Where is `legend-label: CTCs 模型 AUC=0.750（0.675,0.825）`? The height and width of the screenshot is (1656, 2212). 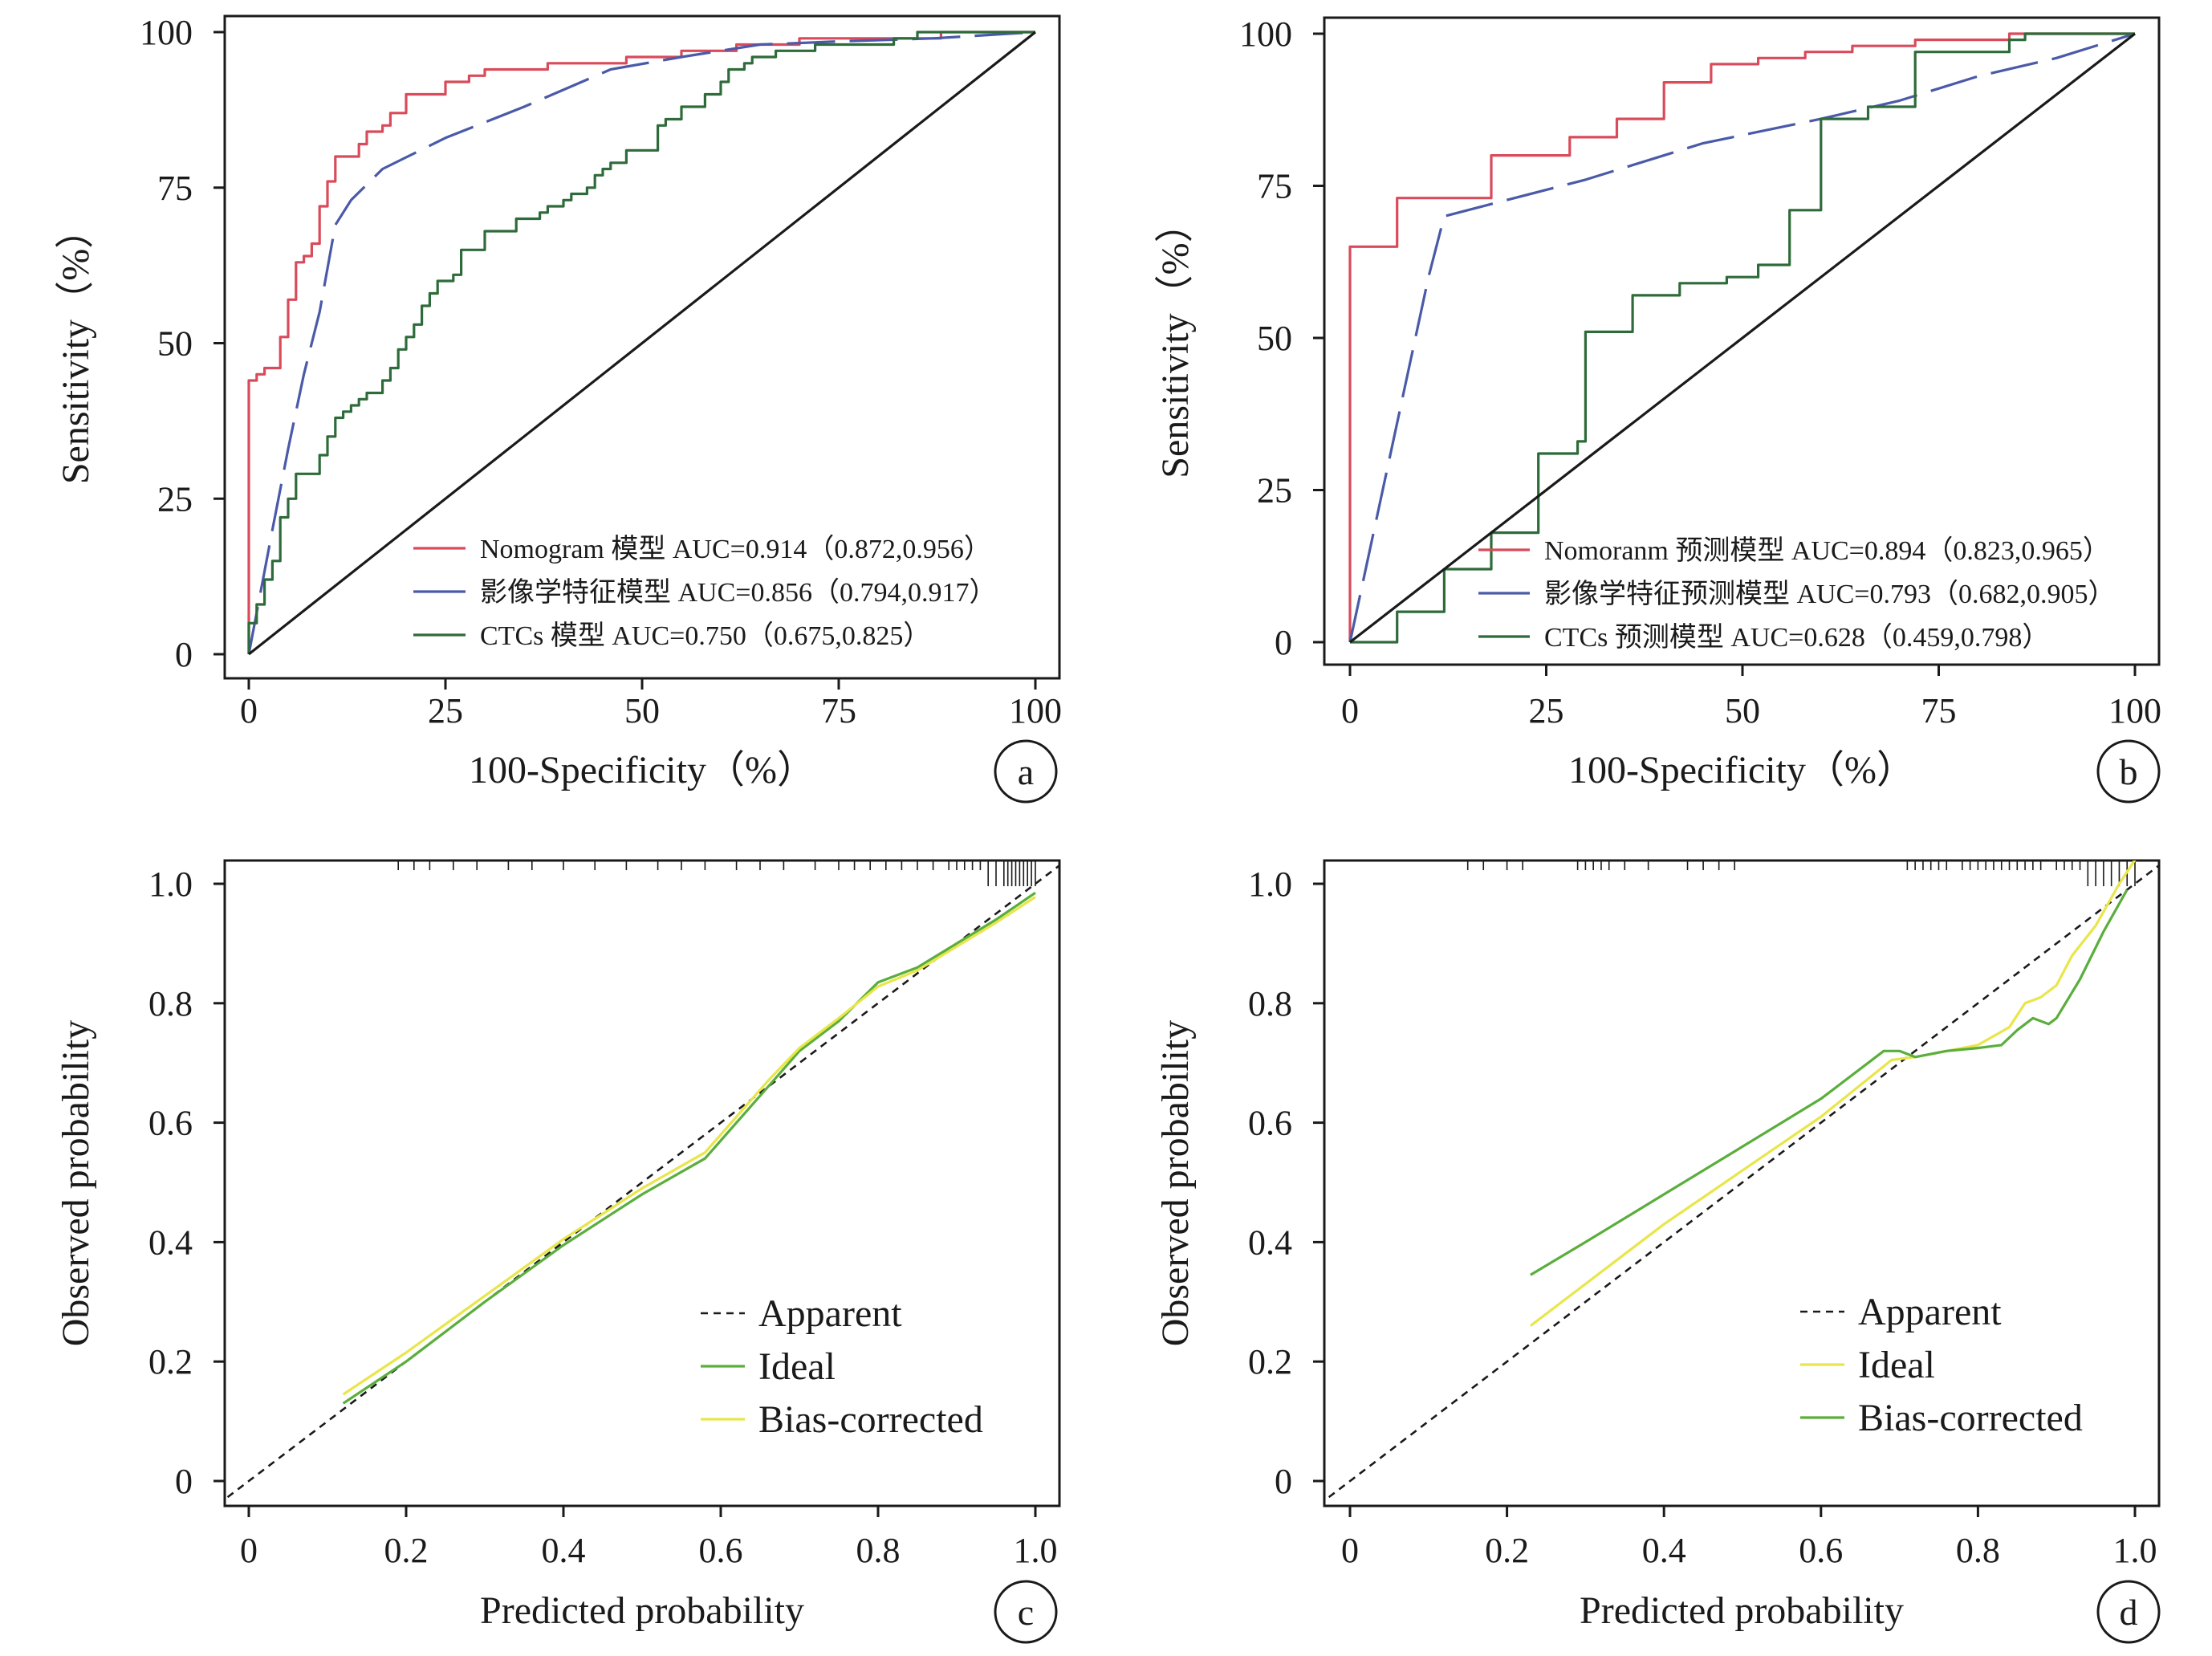
legend-label: CTCs 模型 AUC=0.750（0.675,0.825） is located at coordinates (705, 636).